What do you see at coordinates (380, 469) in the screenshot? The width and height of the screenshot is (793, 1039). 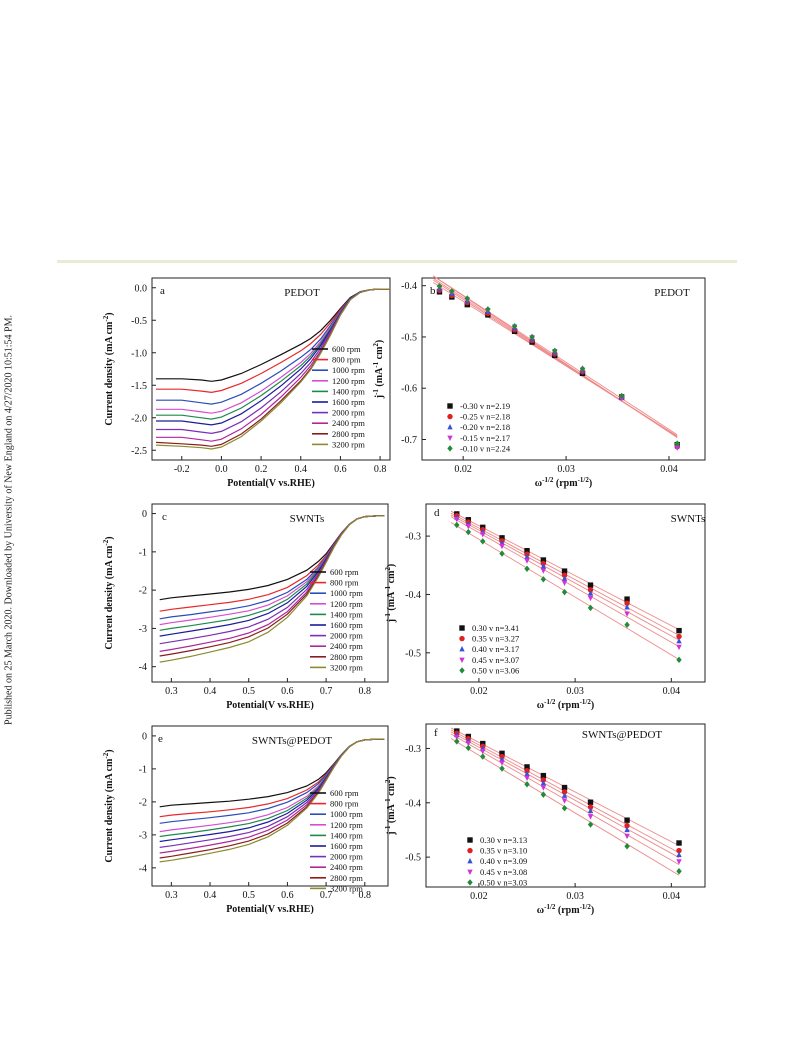 I see `x-tick-label: 0.8` at bounding box center [380, 469].